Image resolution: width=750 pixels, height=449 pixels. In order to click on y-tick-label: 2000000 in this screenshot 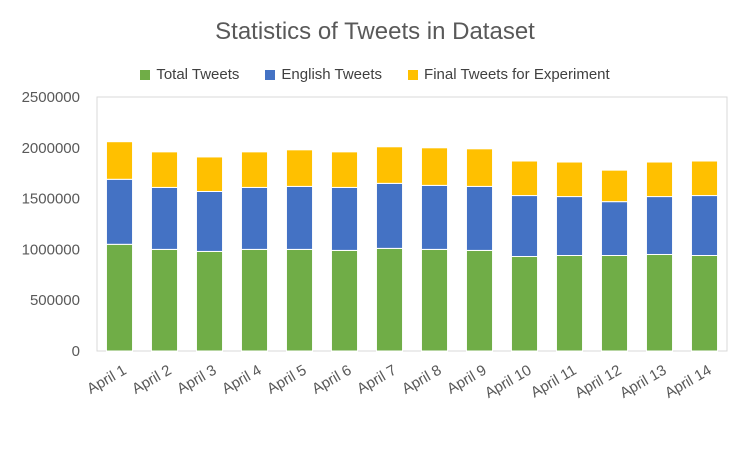, I will do `click(51, 148)`.